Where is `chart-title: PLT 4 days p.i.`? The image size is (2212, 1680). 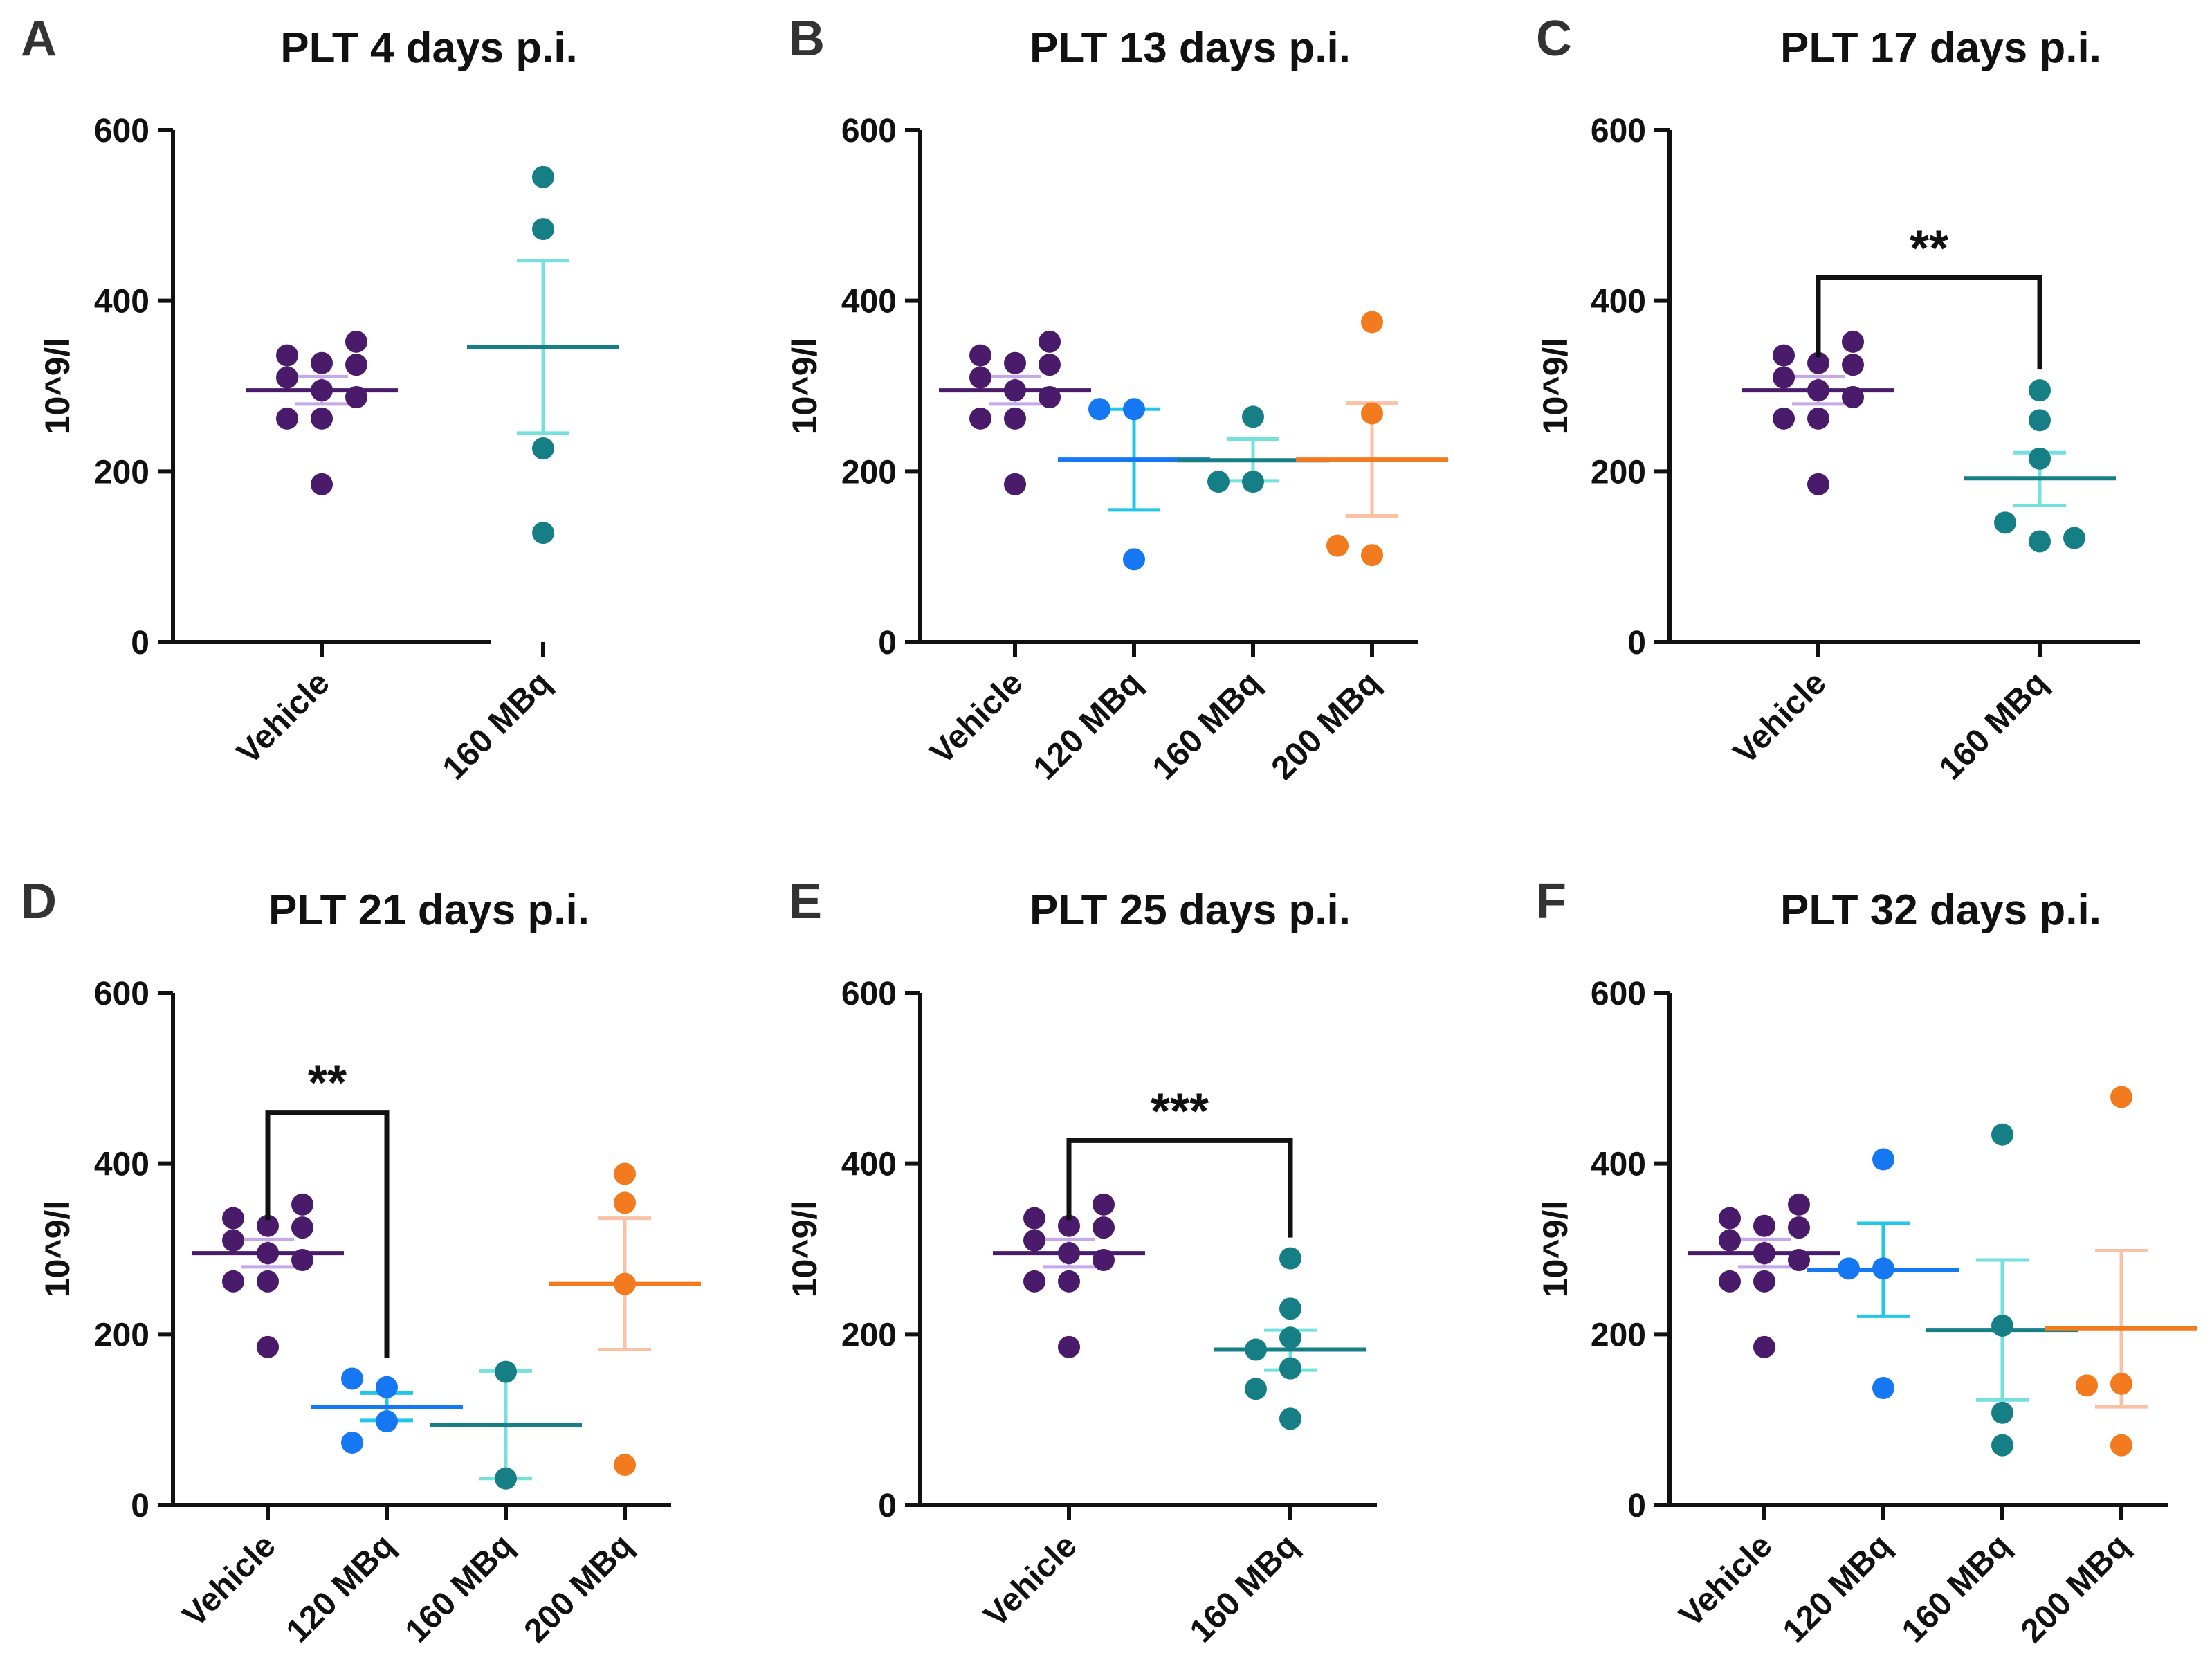
chart-title: PLT 4 days p.i. is located at coordinates (429, 48).